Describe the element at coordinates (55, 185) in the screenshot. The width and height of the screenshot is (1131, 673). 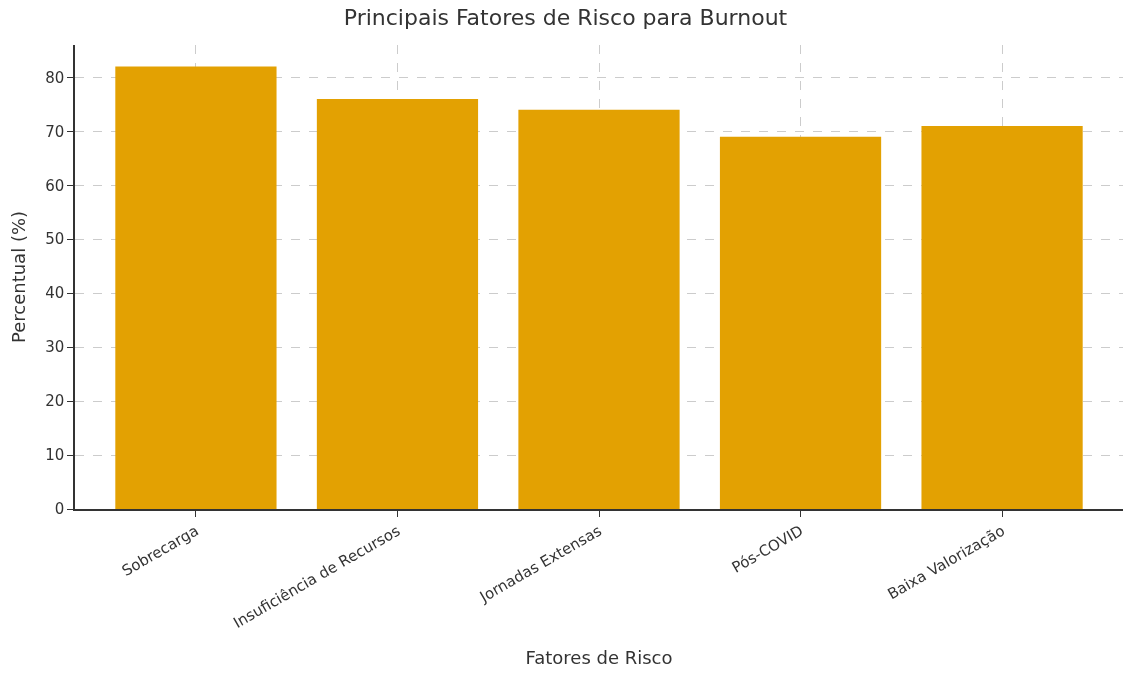
I see `y-tick-label: 60` at that location.